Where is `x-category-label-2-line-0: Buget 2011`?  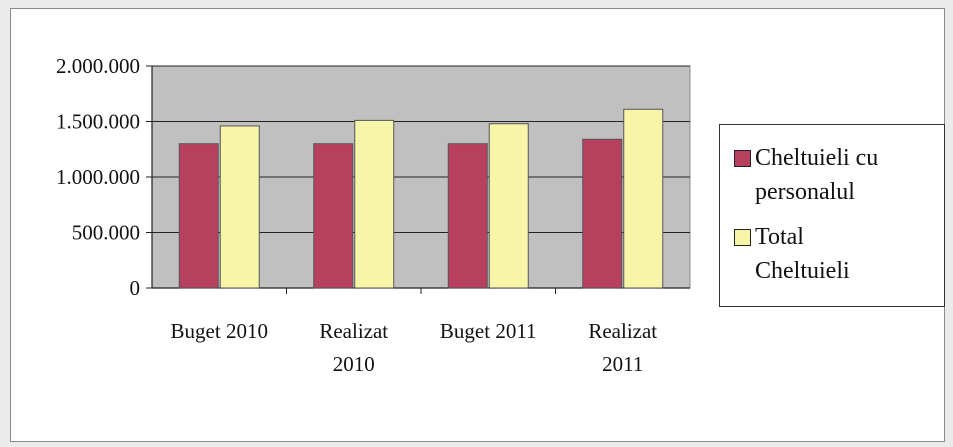 x-category-label-2-line-0: Buget 2011 is located at coordinates (488, 331).